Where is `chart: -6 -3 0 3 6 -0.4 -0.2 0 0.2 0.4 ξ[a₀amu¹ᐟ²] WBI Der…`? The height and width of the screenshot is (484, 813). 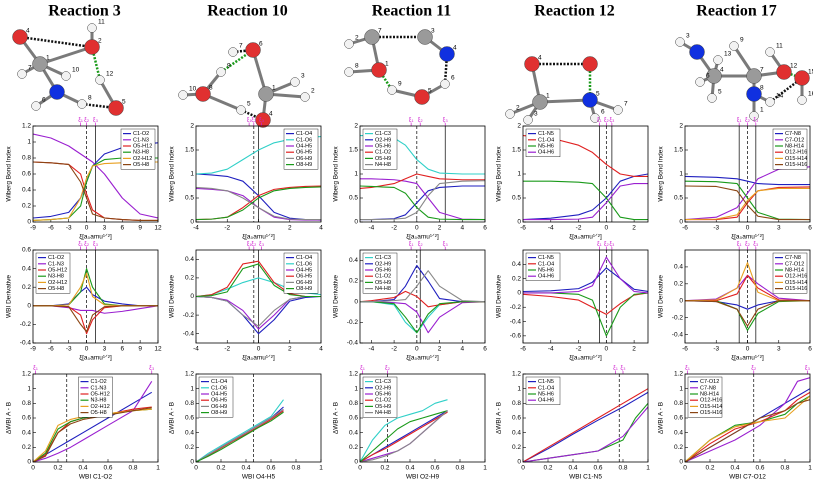 chart: -6 -3 0 3 6 -0.4 -0.2 0 0.2 0.4 ξ[a₀amu¹ᐟ²] WBI Der… is located at coordinates (735, 302).